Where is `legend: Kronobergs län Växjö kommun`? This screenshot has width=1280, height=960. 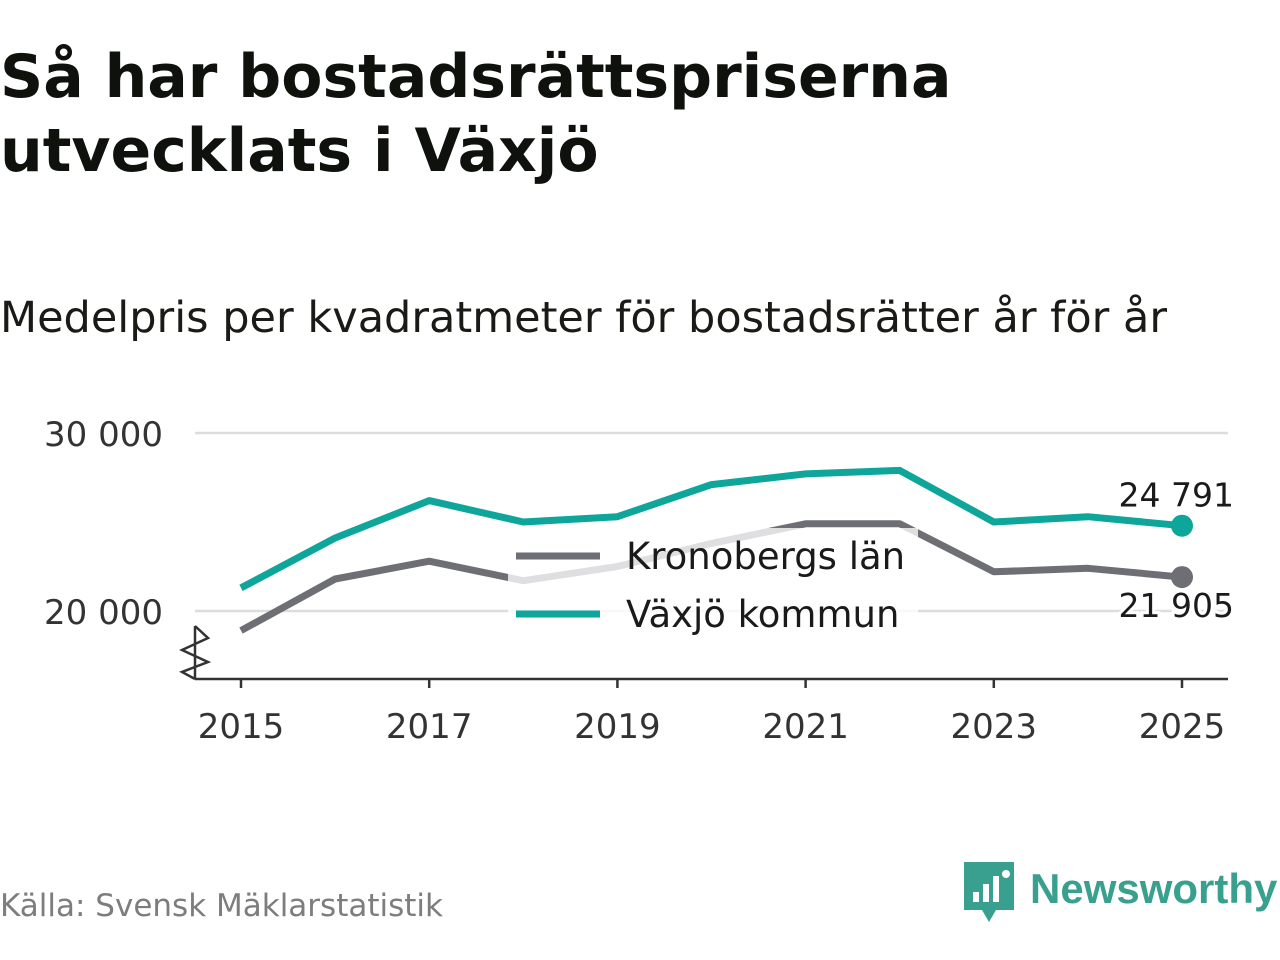 legend: Kronobergs län Växjö kommun is located at coordinates (713, 588).